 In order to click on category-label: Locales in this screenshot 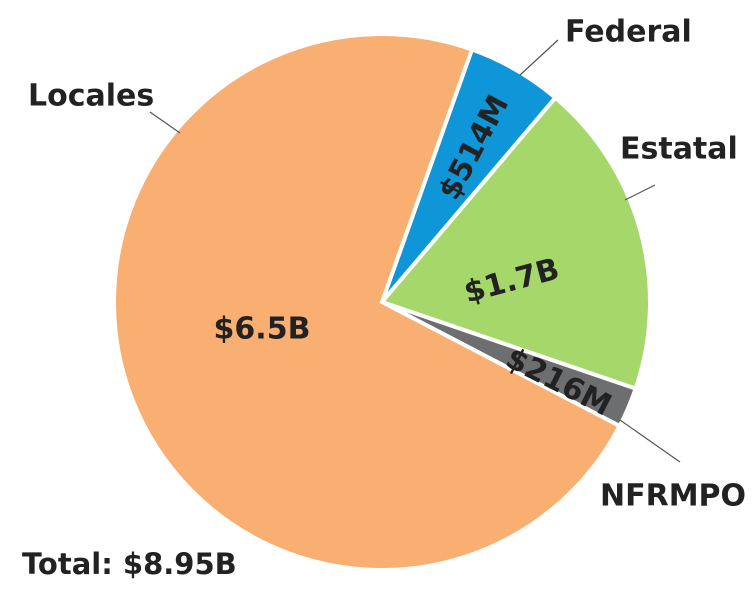, I will do `click(91, 96)`.